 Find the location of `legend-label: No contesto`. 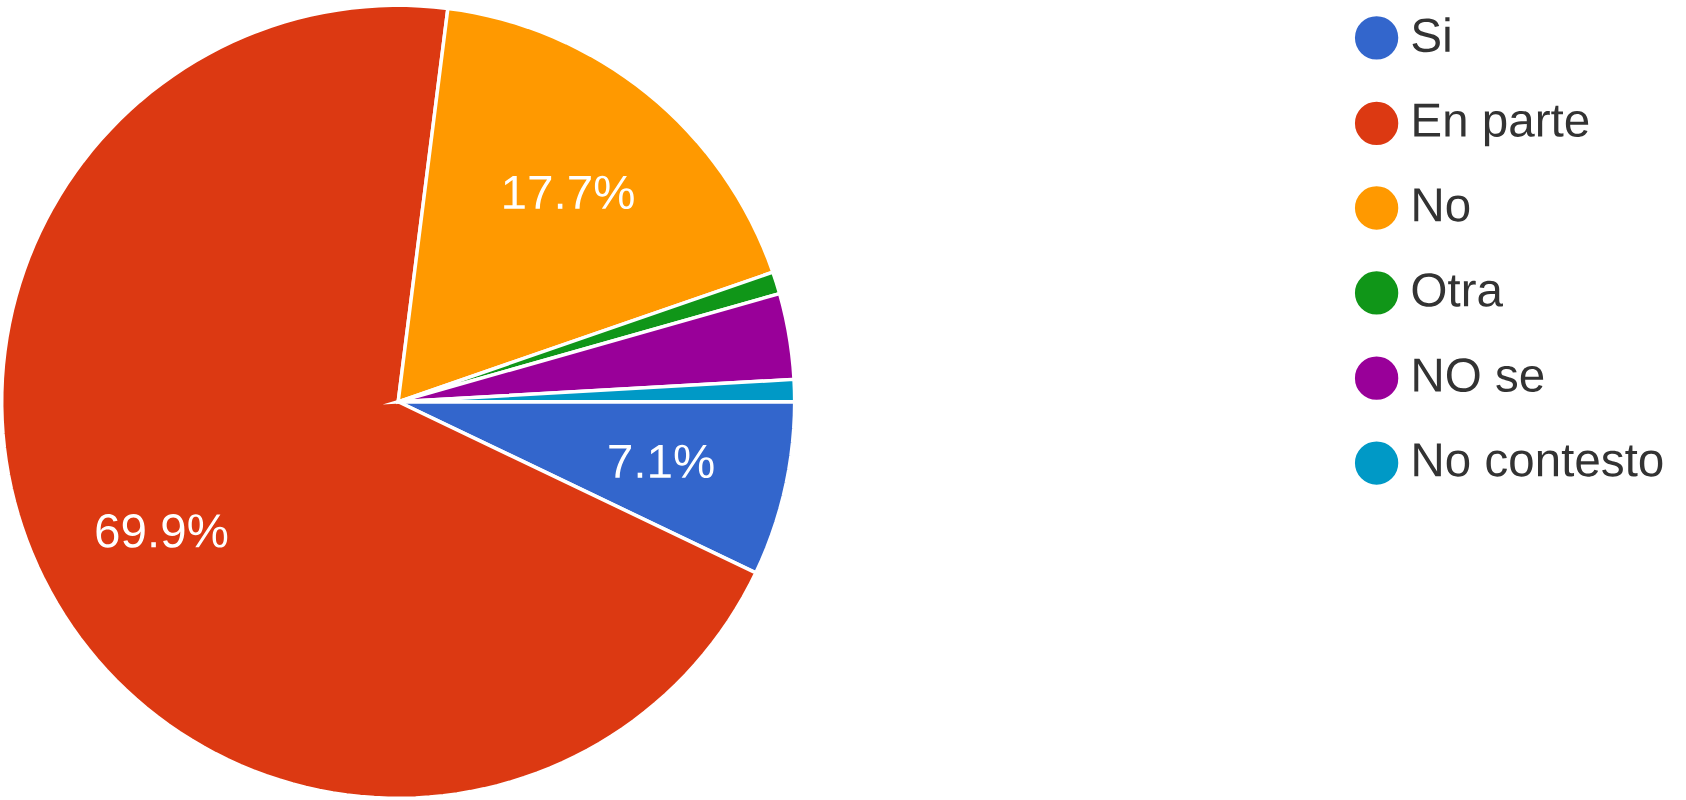

legend-label: No contesto is located at coordinates (1538, 460).